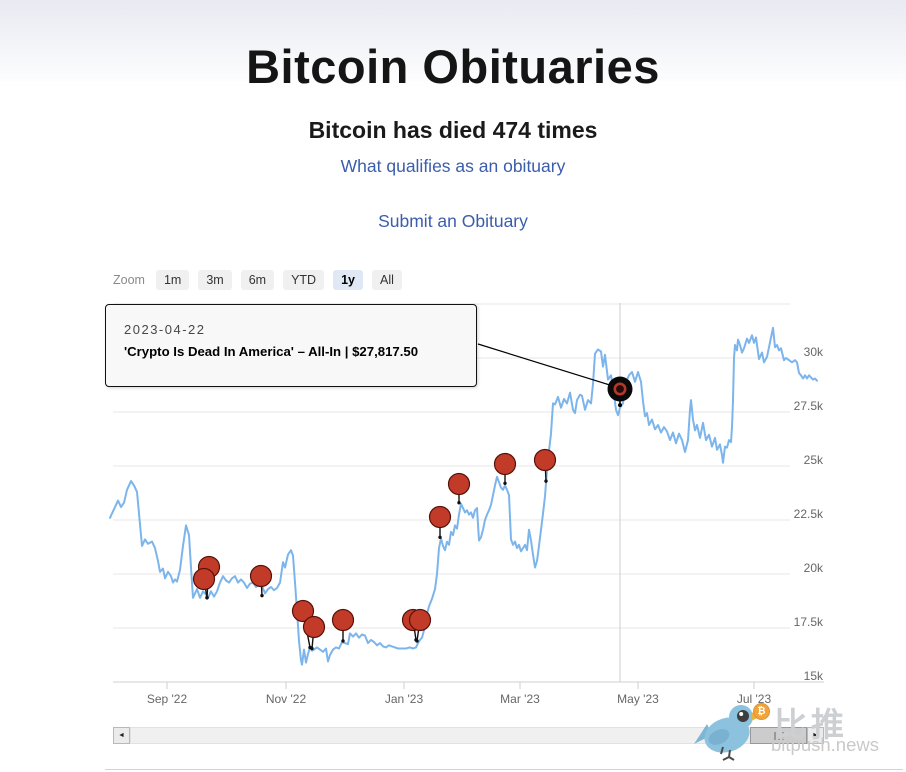  Describe the element at coordinates (121, 735) in the screenshot. I see `scrollbar-left-arrow-icon: ◄` at that location.